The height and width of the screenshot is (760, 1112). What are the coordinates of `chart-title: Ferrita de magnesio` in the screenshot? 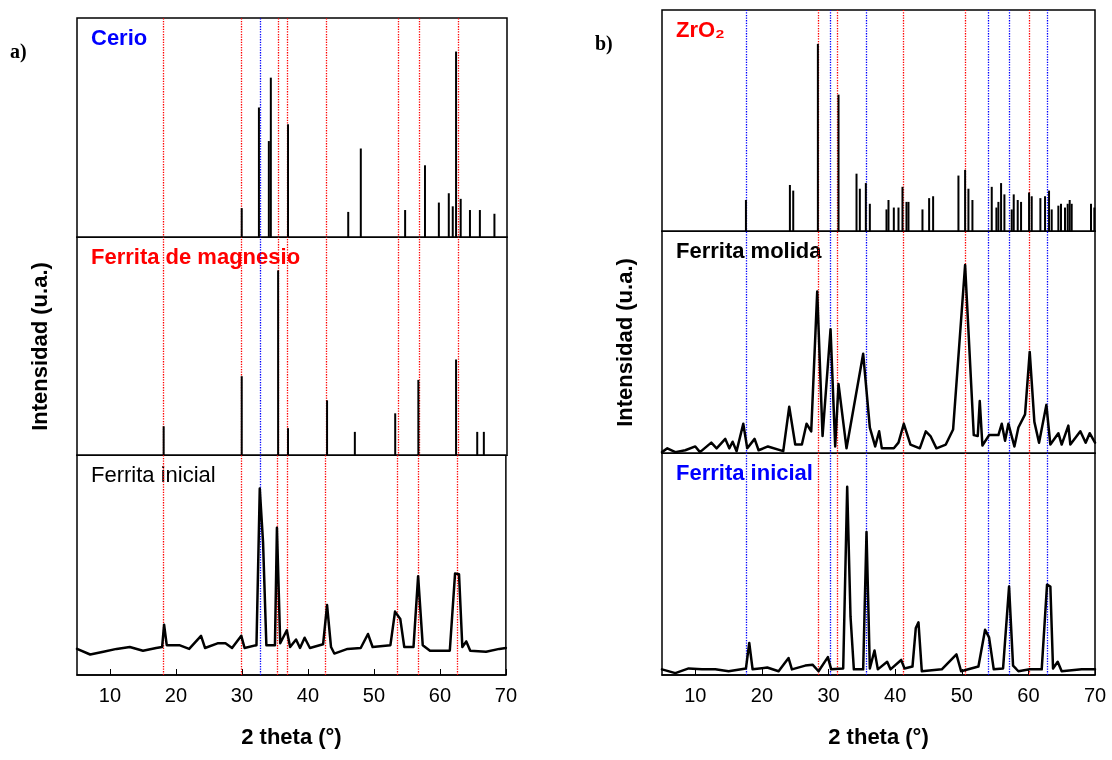 It's located at (196, 256).